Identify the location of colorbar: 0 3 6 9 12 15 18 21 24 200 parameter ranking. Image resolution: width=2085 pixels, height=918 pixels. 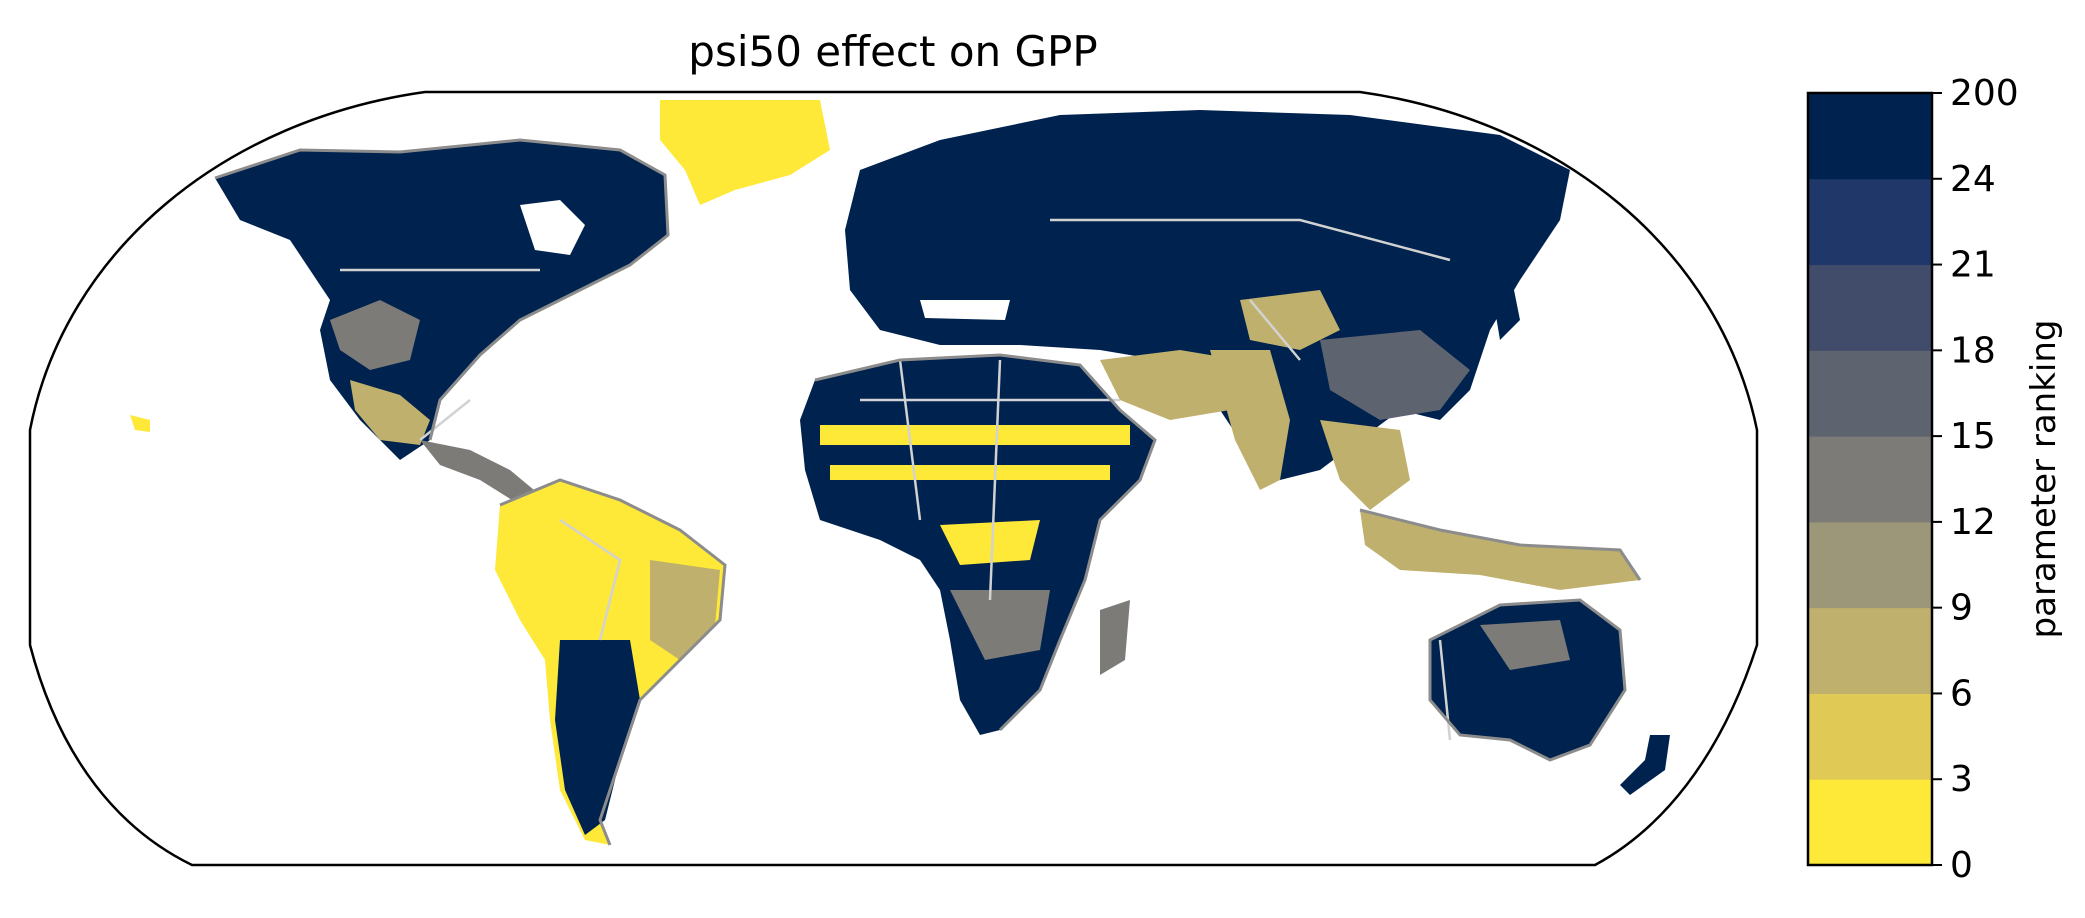
(1935, 479).